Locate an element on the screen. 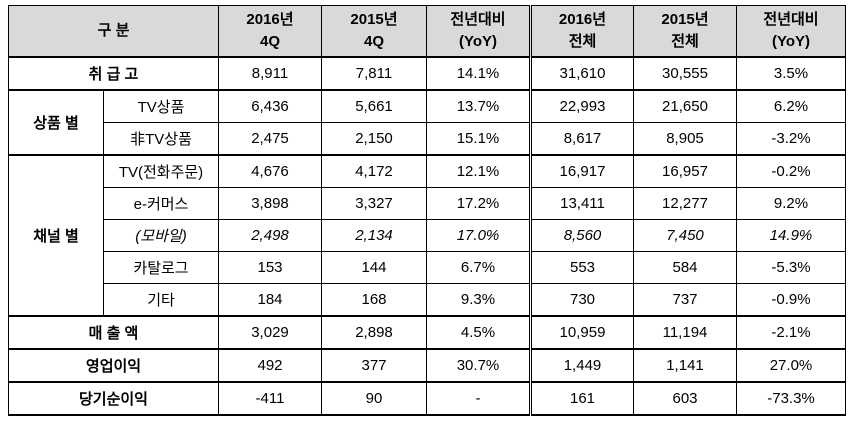 This screenshot has height=424, width=855. row-label: 기타 is located at coordinates (161, 300).